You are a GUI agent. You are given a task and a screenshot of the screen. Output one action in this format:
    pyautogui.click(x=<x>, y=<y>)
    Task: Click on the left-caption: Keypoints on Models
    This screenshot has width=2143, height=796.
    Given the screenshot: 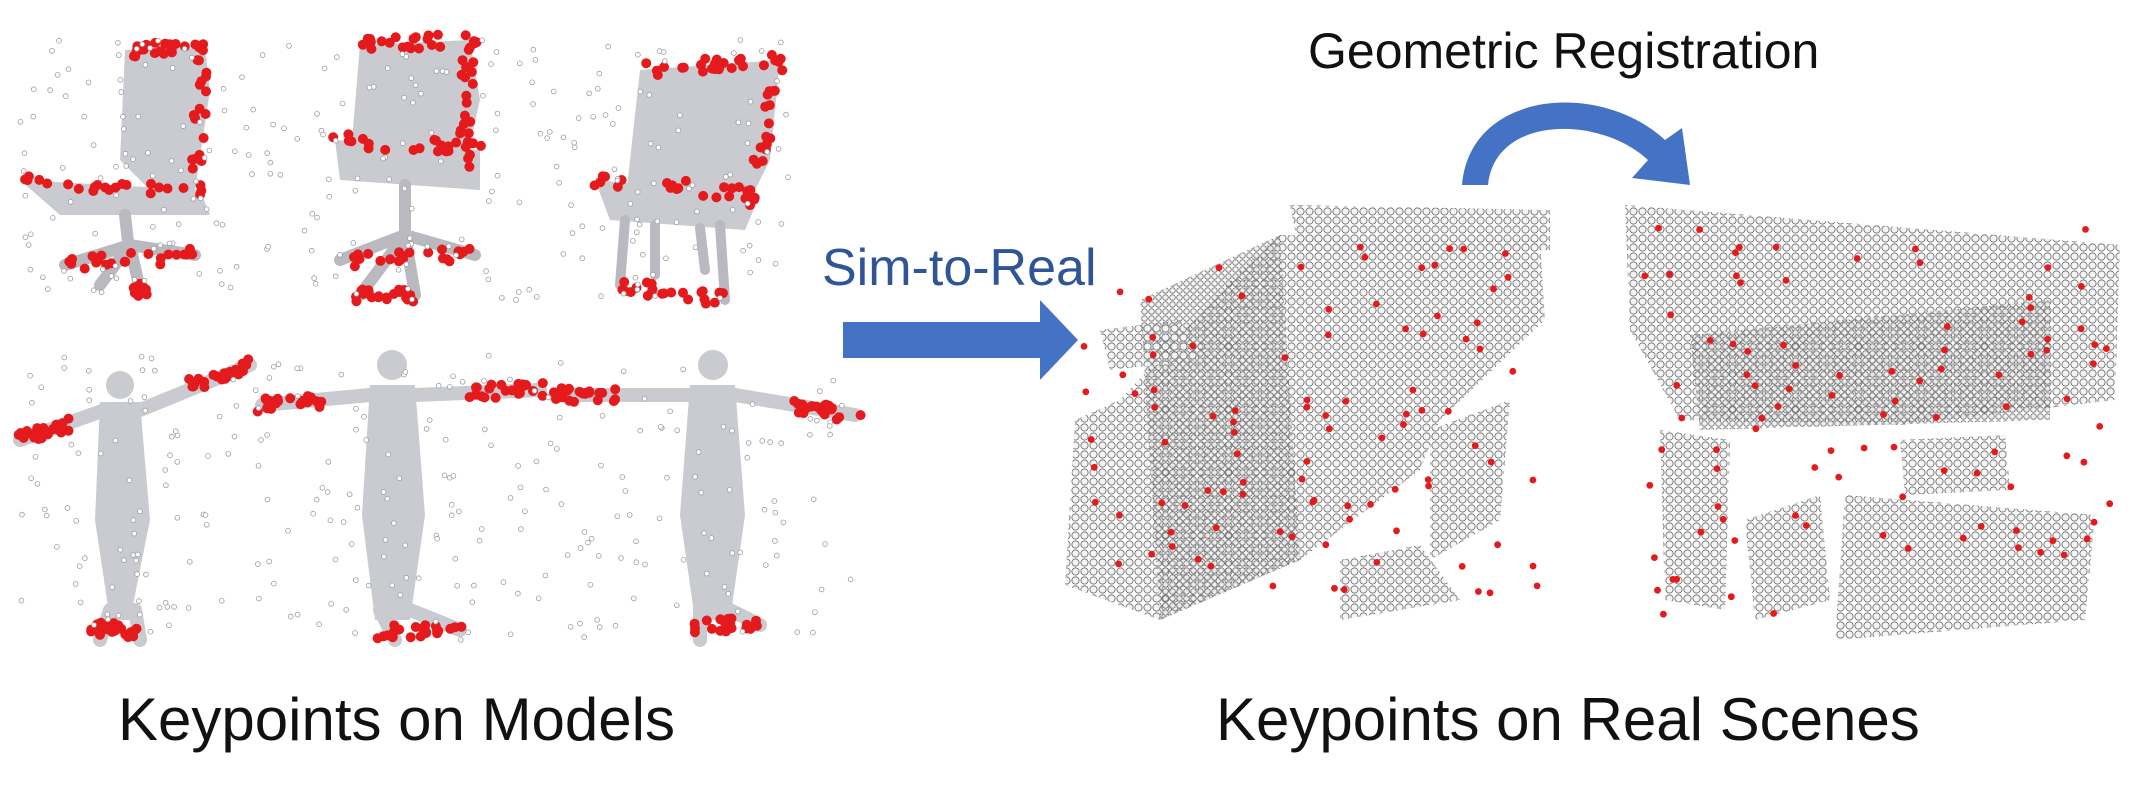 What is the action you would take?
    pyautogui.click(x=396, y=719)
    